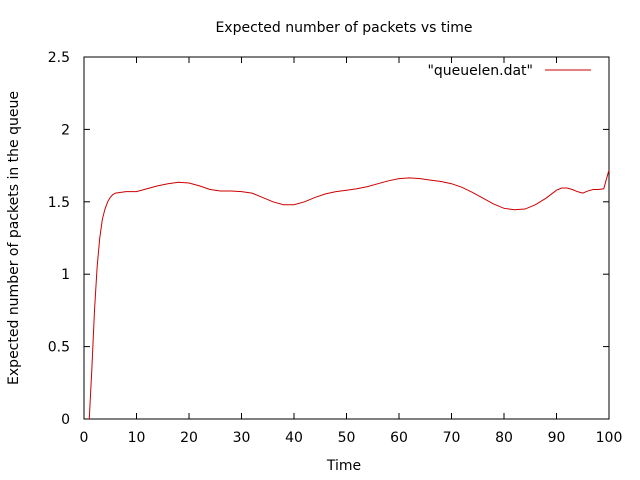  I want to click on x-tick-label: 30, so click(242, 438).